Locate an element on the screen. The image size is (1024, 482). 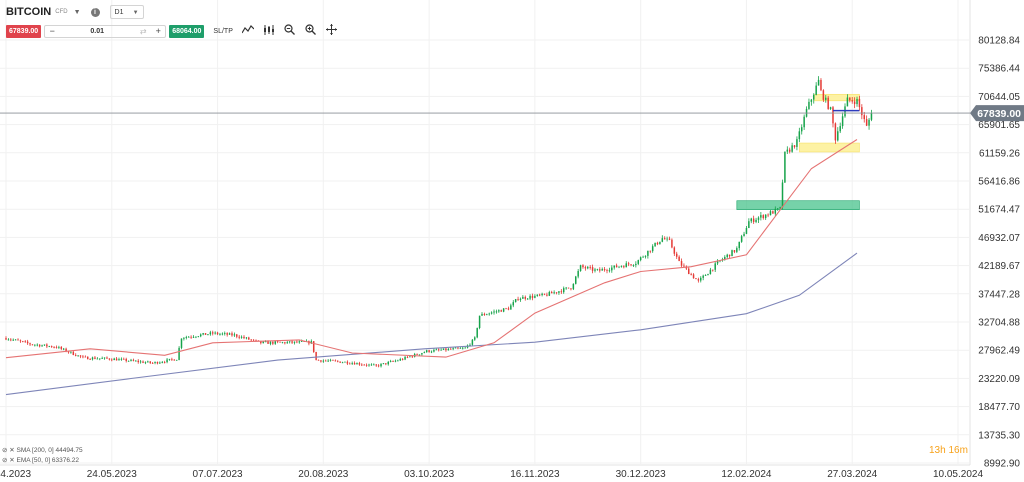
increase-button: + is located at coordinates (158, 31).